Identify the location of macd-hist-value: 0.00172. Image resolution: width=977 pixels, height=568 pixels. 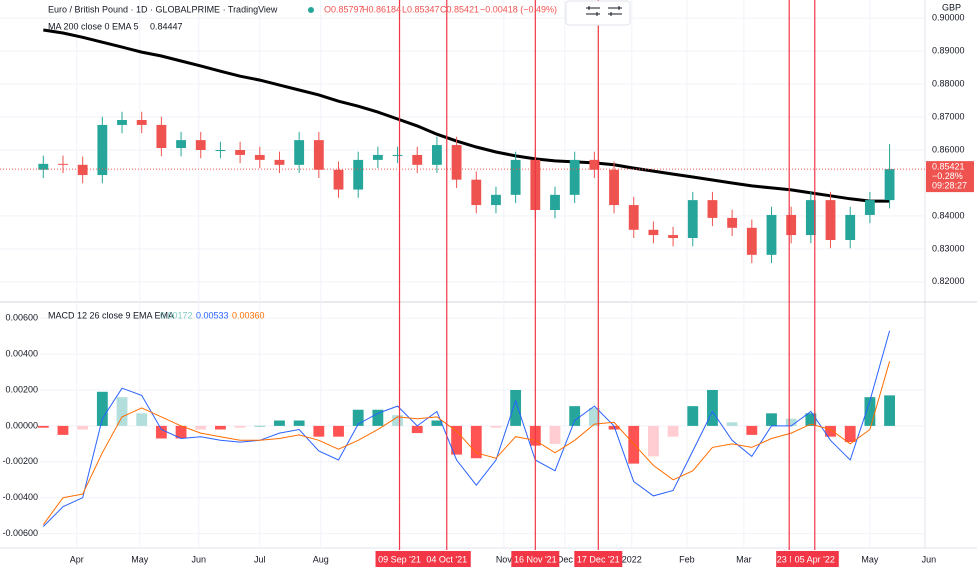
(176, 315).